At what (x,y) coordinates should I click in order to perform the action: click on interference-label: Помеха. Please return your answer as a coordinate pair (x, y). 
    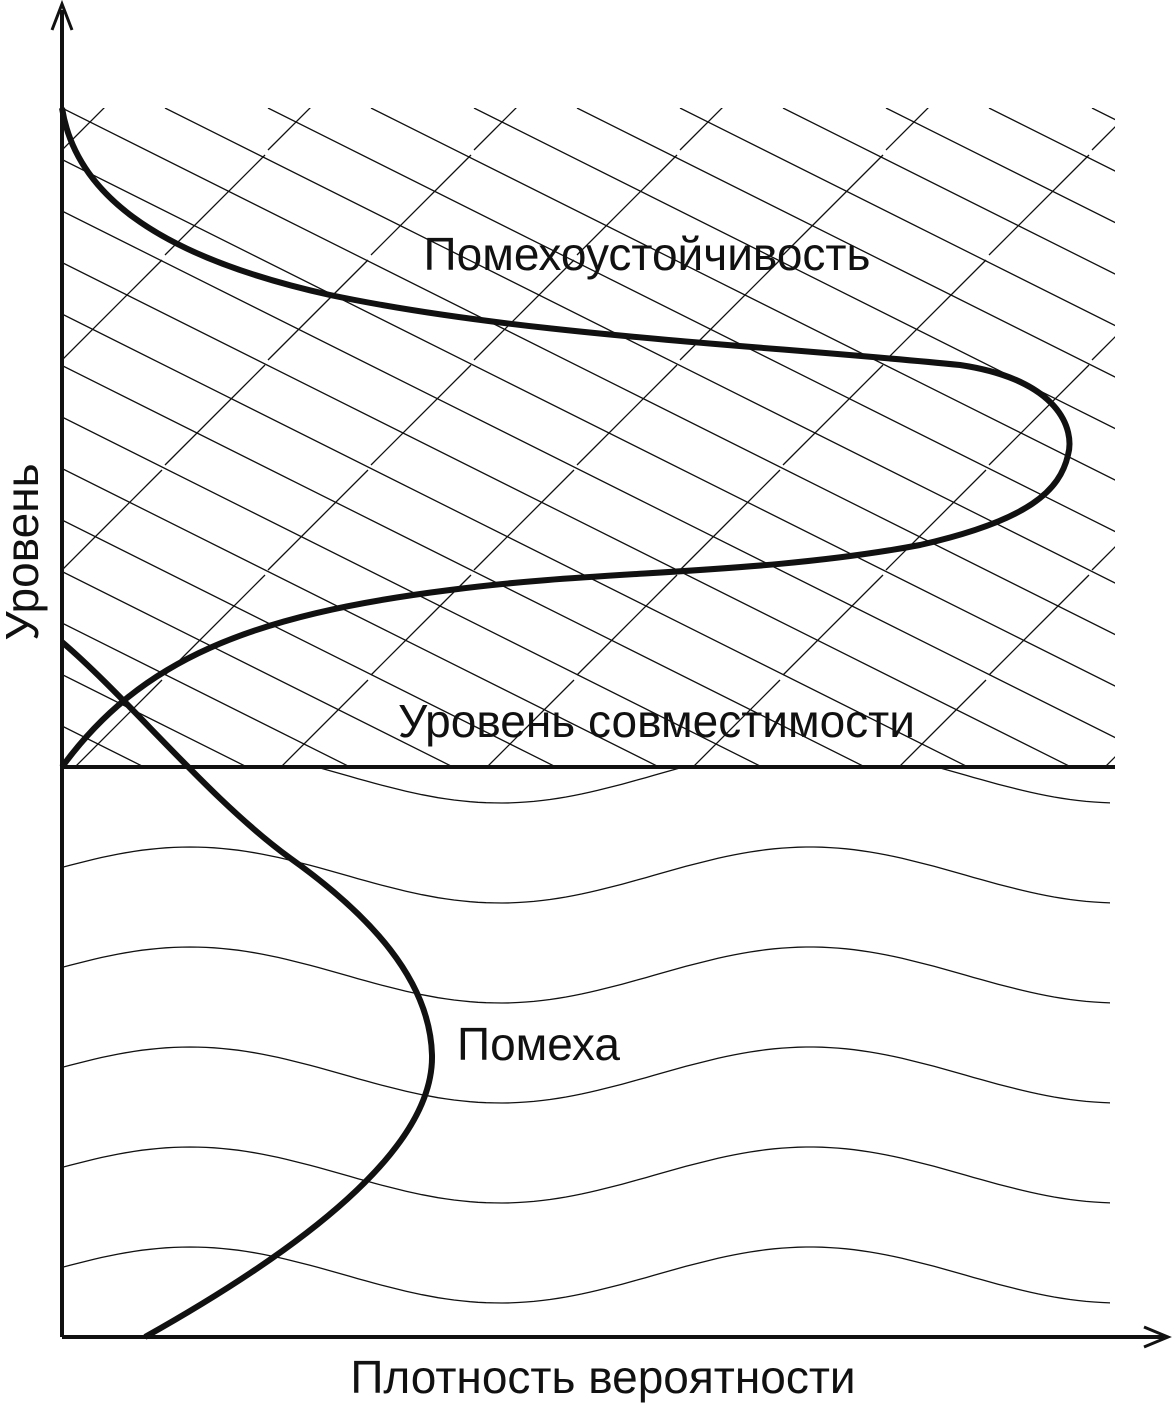
    Looking at the image, I should click on (538, 1044).